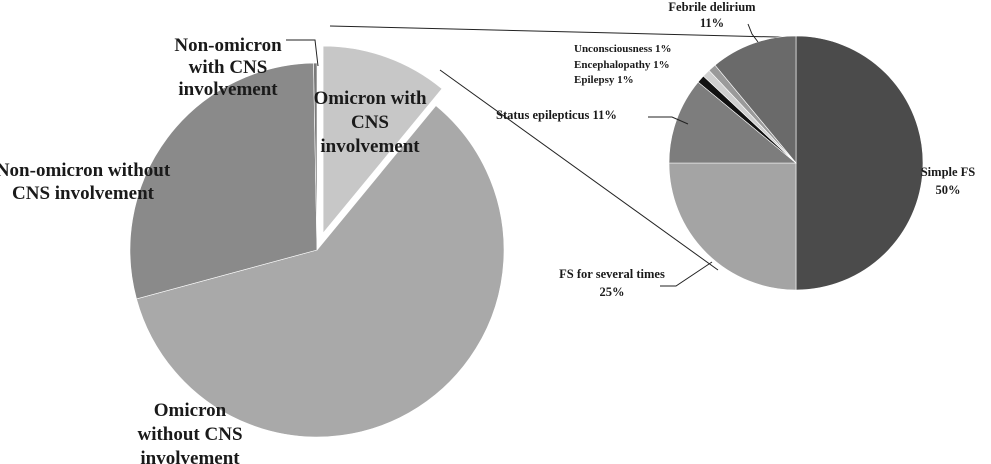 Image resolution: width=991 pixels, height=464 pixels. What do you see at coordinates (612, 283) in the screenshot?
I see `label-fs-several-times: FS for several times 25%` at bounding box center [612, 283].